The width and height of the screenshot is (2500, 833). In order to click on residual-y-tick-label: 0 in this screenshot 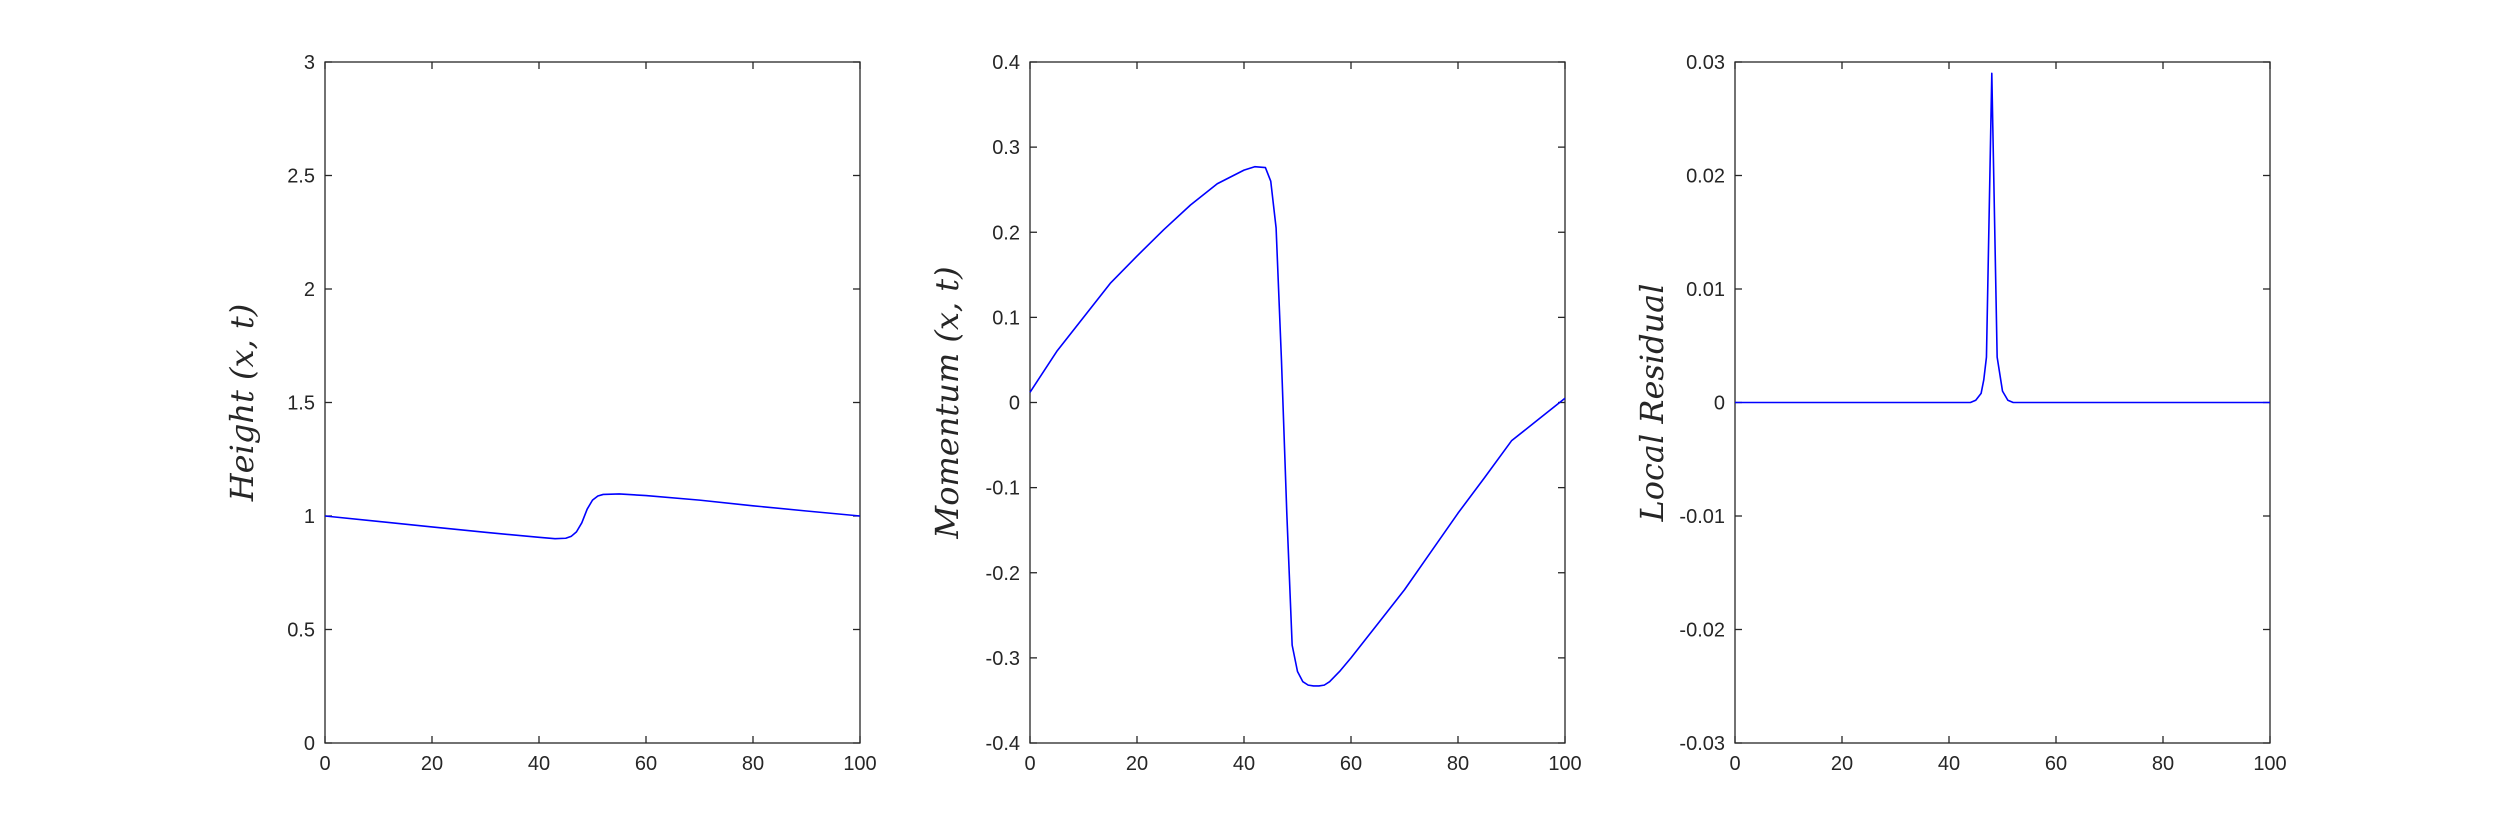, I will do `click(1719, 404)`.